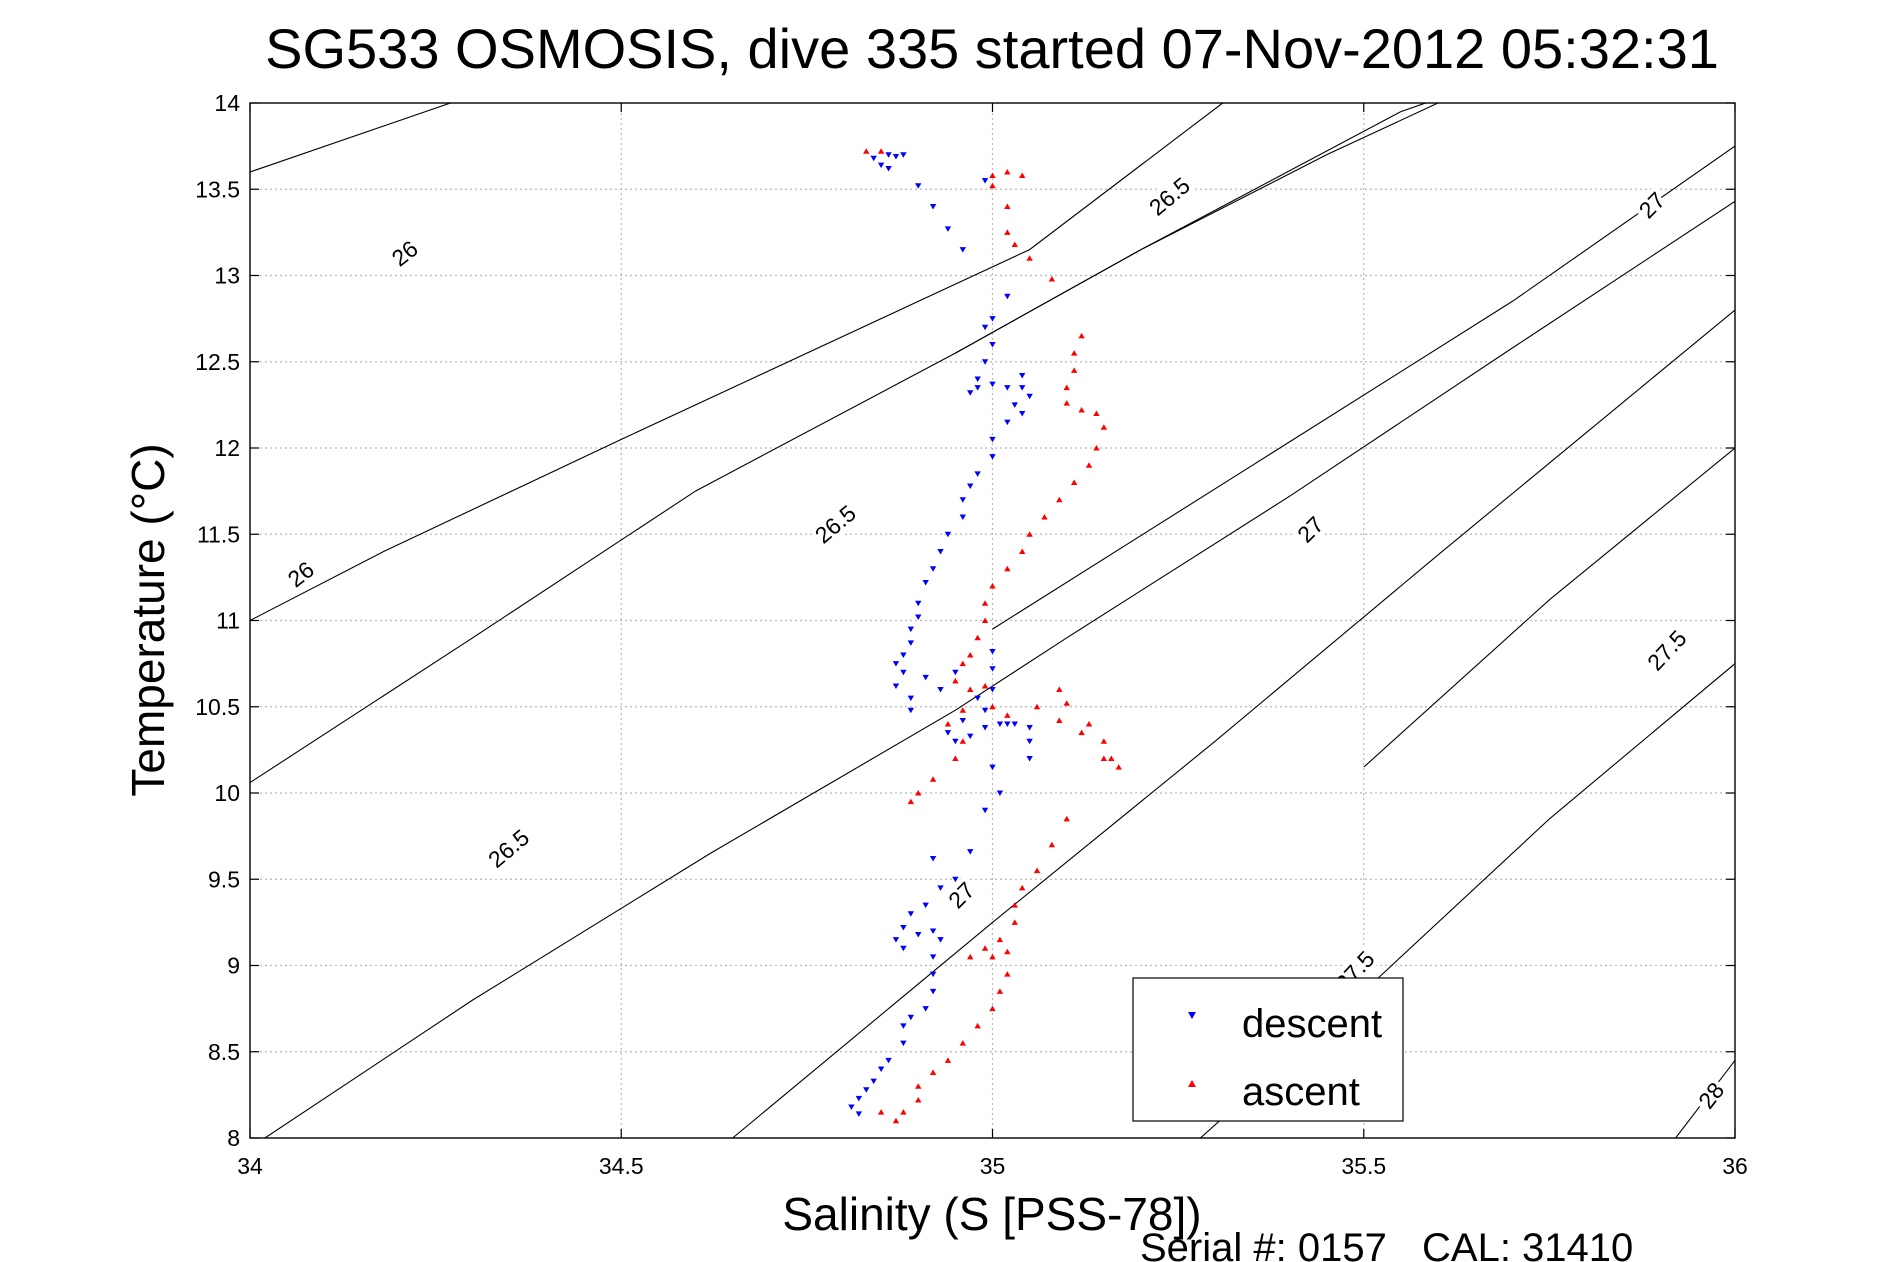 The height and width of the screenshot is (1262, 1891). I want to click on x-tick-label: 34, so click(250, 1166).